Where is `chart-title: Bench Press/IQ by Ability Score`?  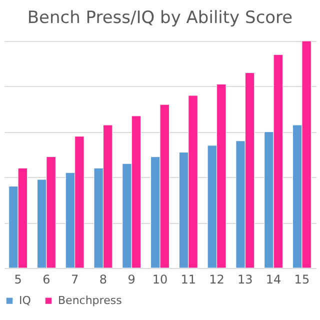
chart-title: Bench Press/IQ by Ability Score is located at coordinates (160, 18).